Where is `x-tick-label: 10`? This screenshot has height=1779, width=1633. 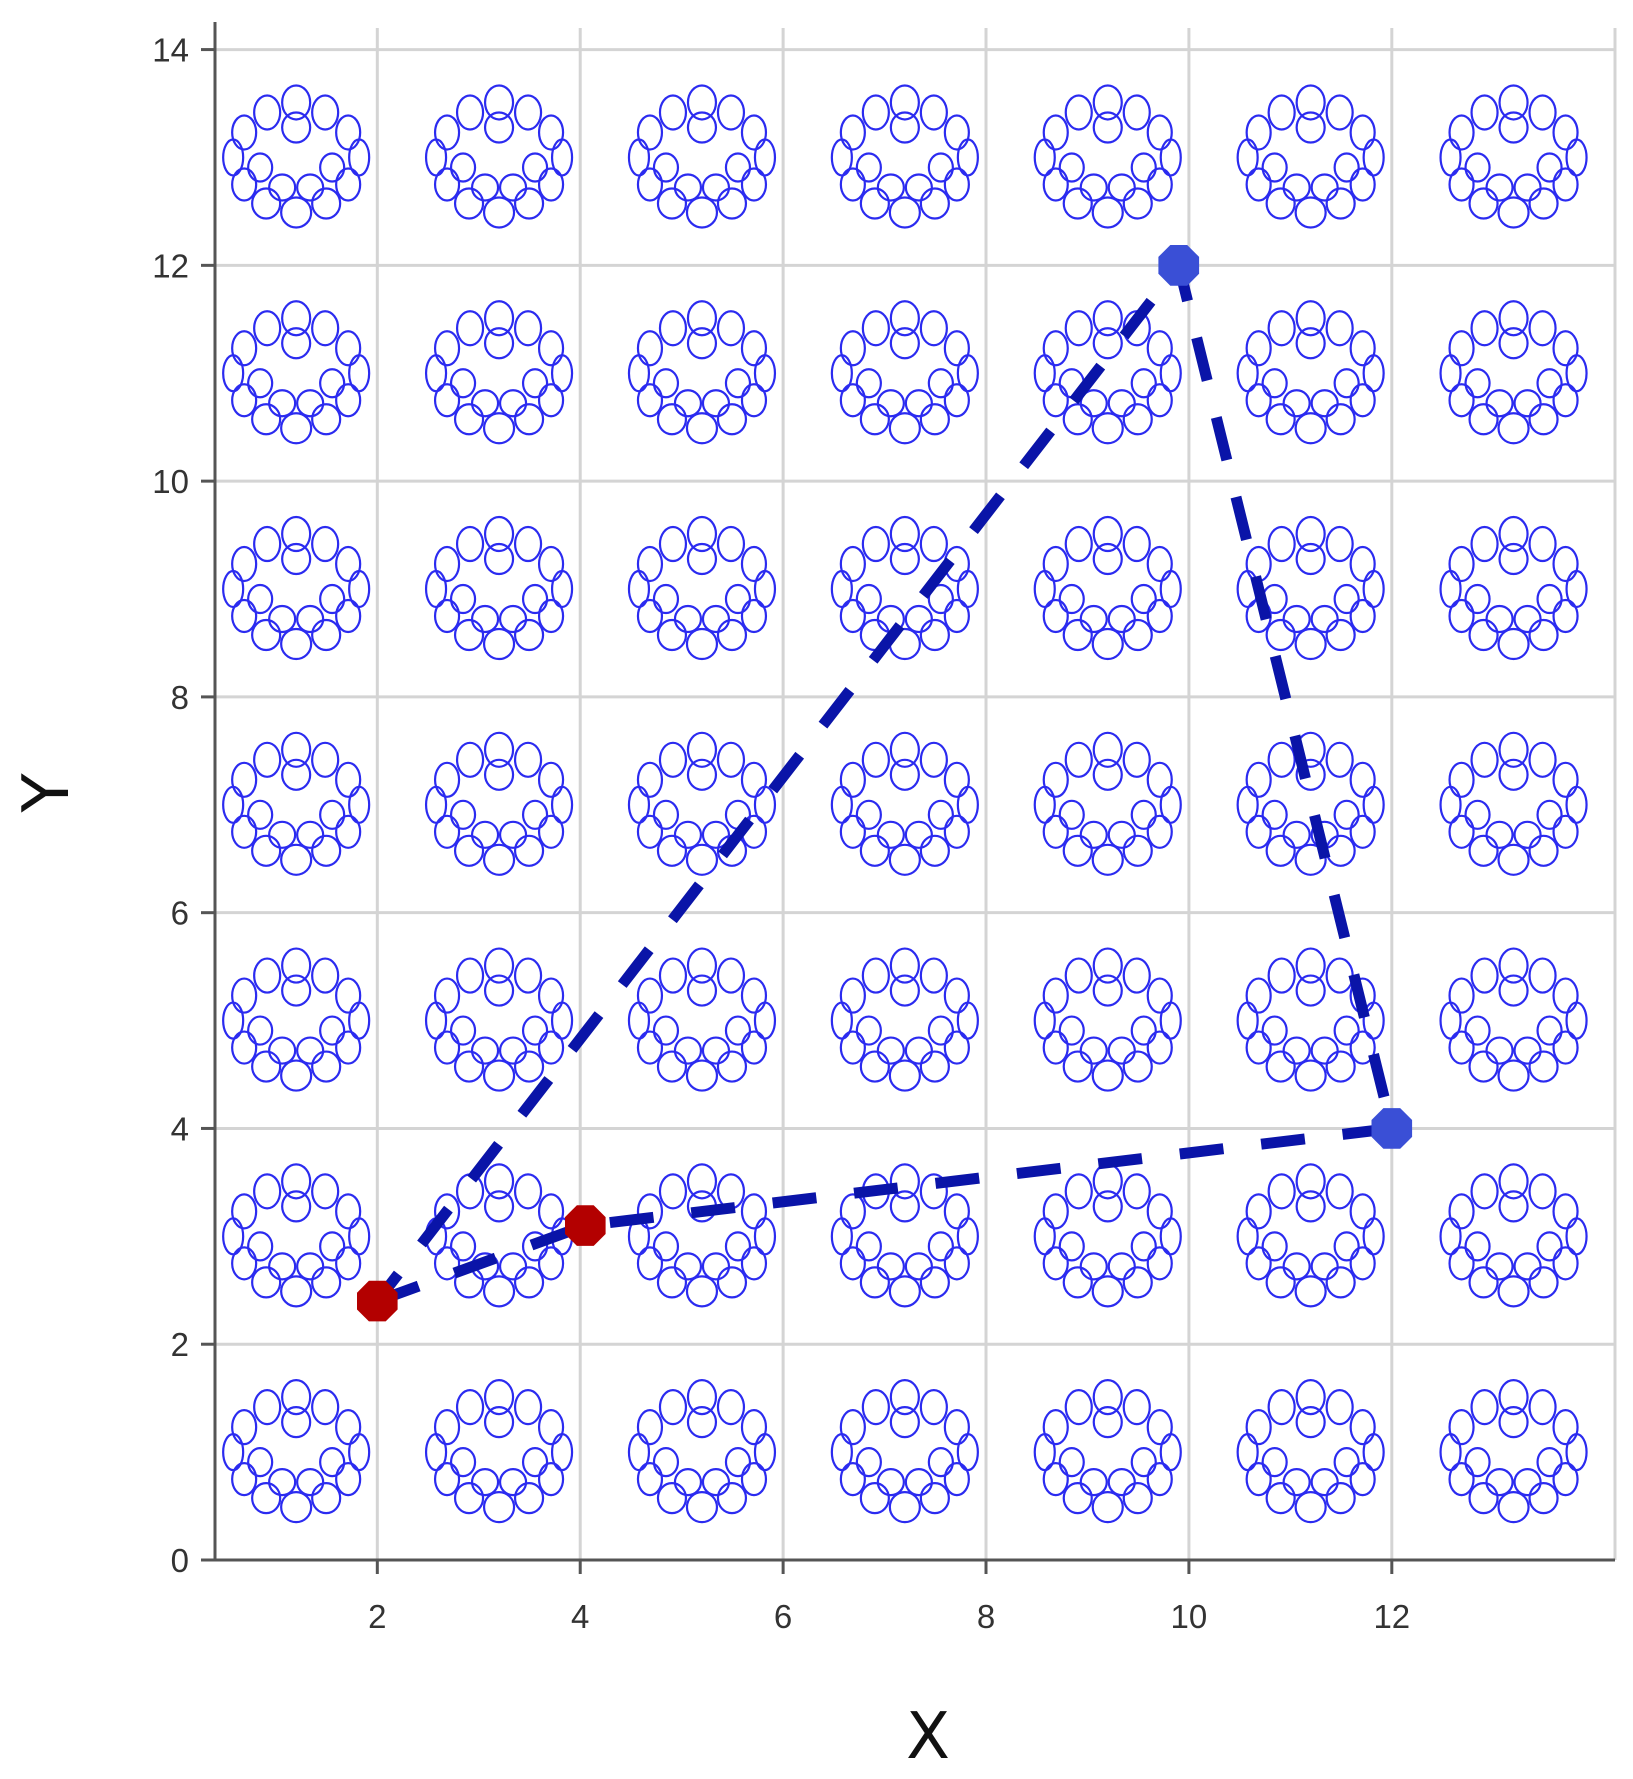 x-tick-label: 10 is located at coordinates (1189, 1616).